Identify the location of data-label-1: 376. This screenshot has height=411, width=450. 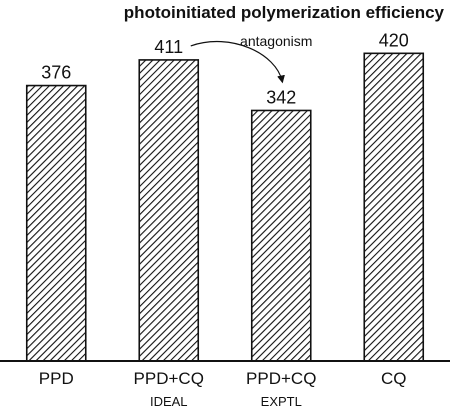
(56, 73).